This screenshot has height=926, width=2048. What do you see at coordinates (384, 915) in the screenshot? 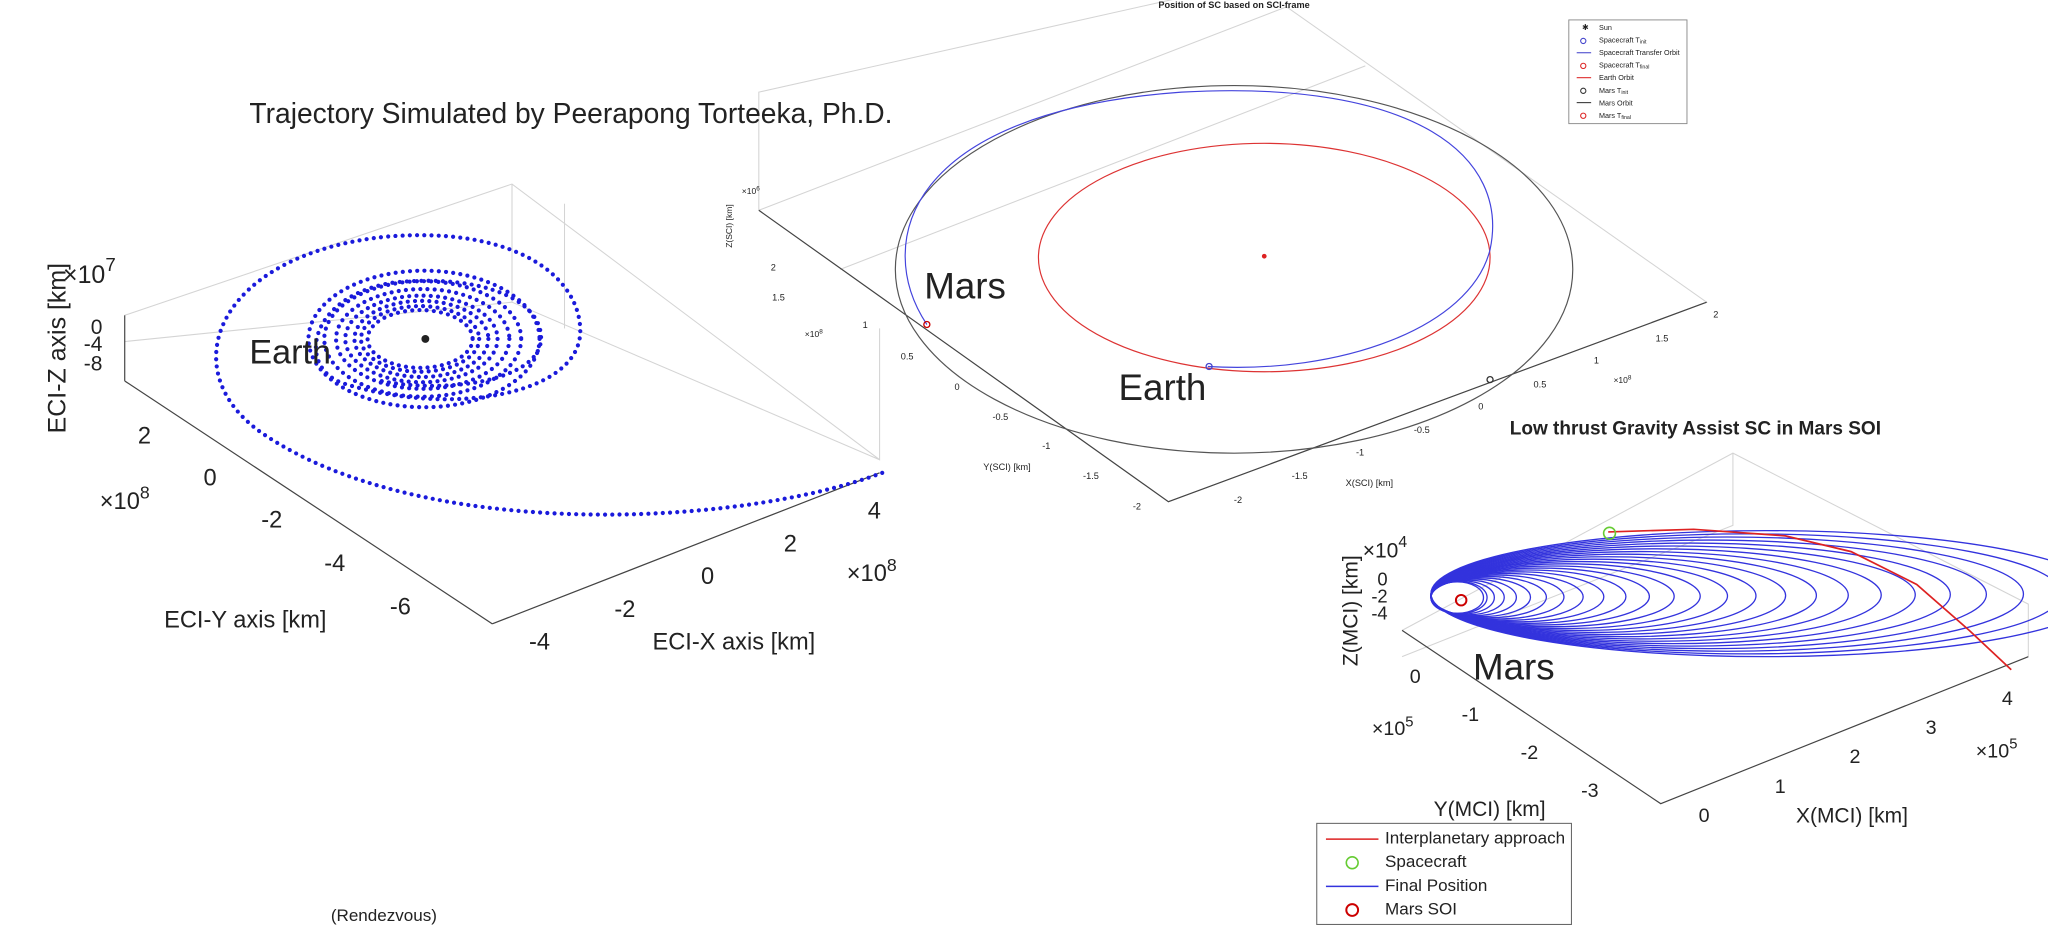
I see `footer-text: (Rendezvous)` at bounding box center [384, 915].